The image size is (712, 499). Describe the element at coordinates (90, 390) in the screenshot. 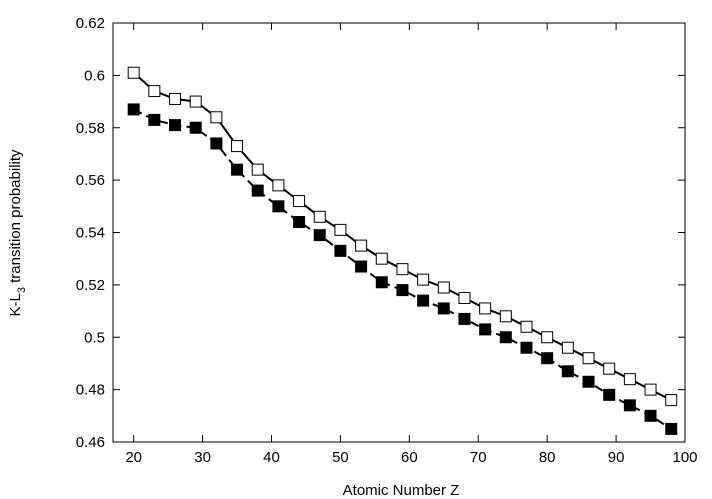

I see `y-tick-label: 0.48` at that location.